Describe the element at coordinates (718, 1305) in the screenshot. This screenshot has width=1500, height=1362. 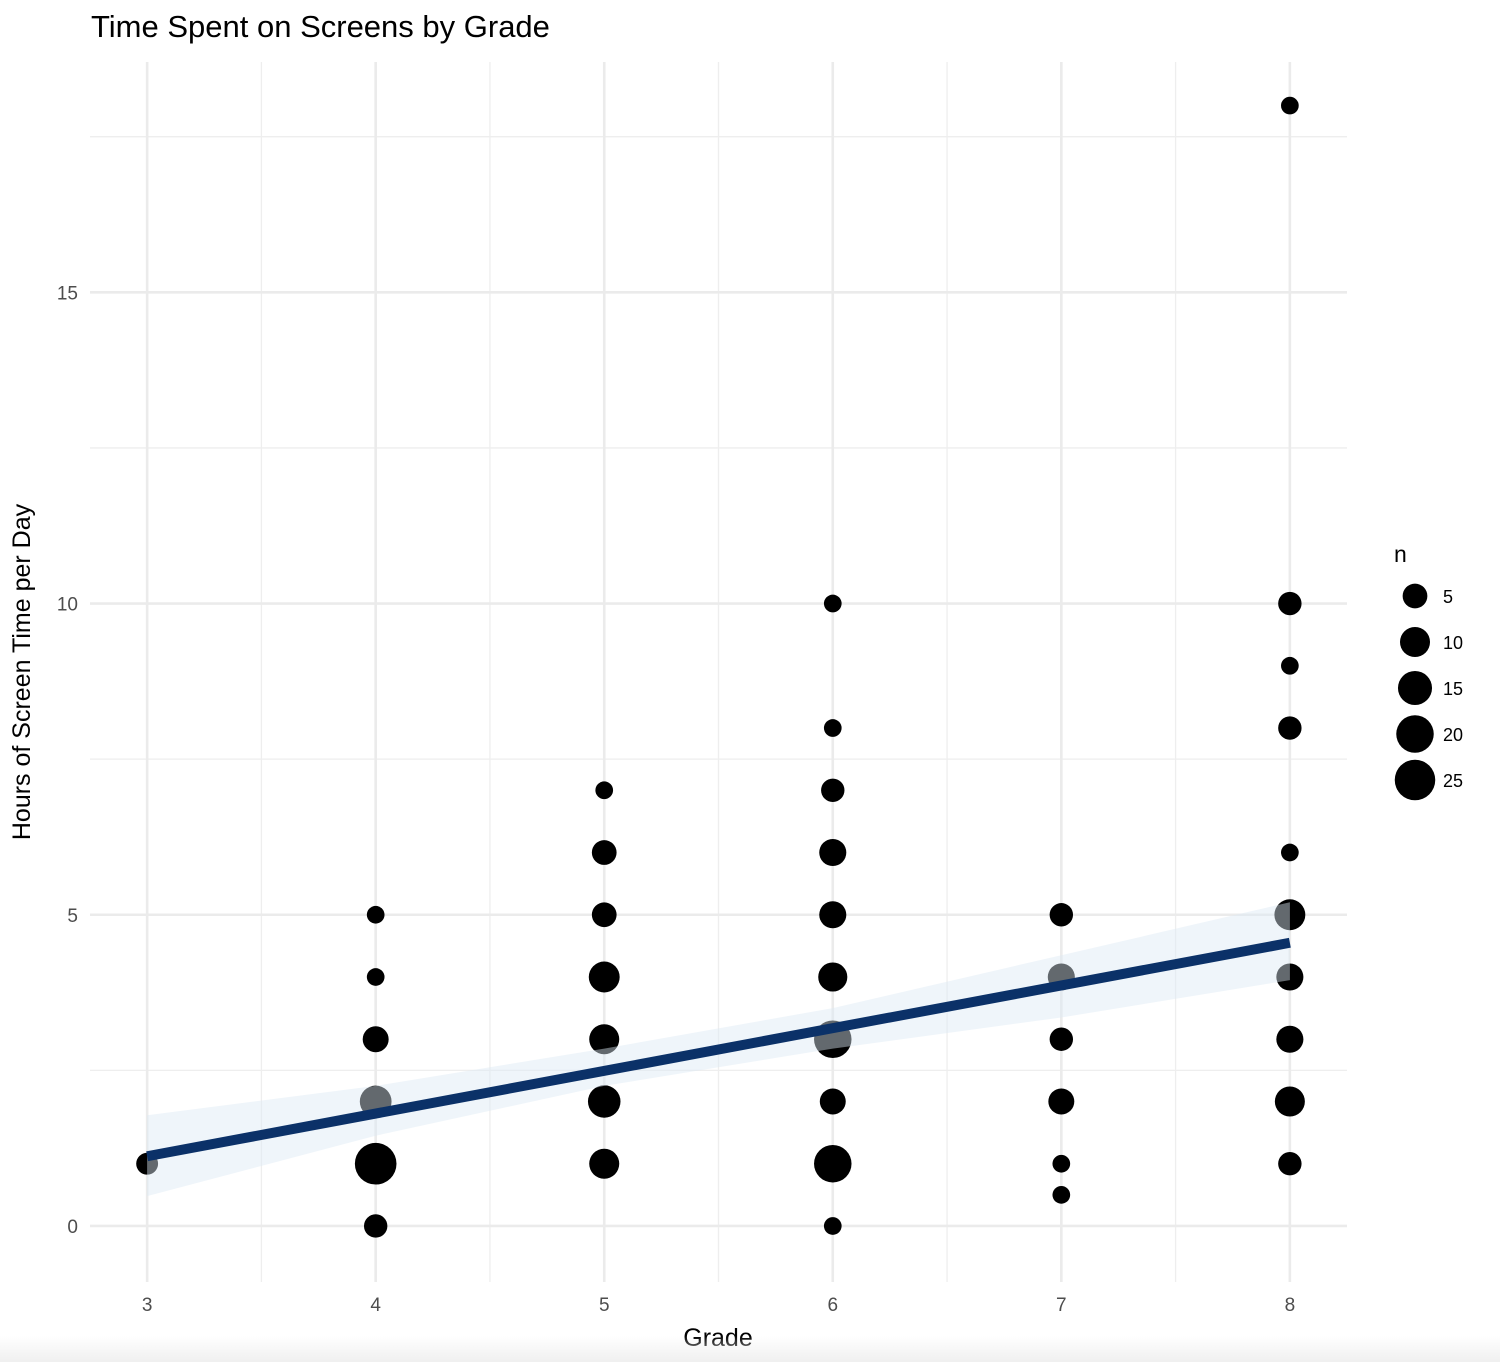
I see `x-axis-ticks: 3 4 5 6 7 8` at that location.